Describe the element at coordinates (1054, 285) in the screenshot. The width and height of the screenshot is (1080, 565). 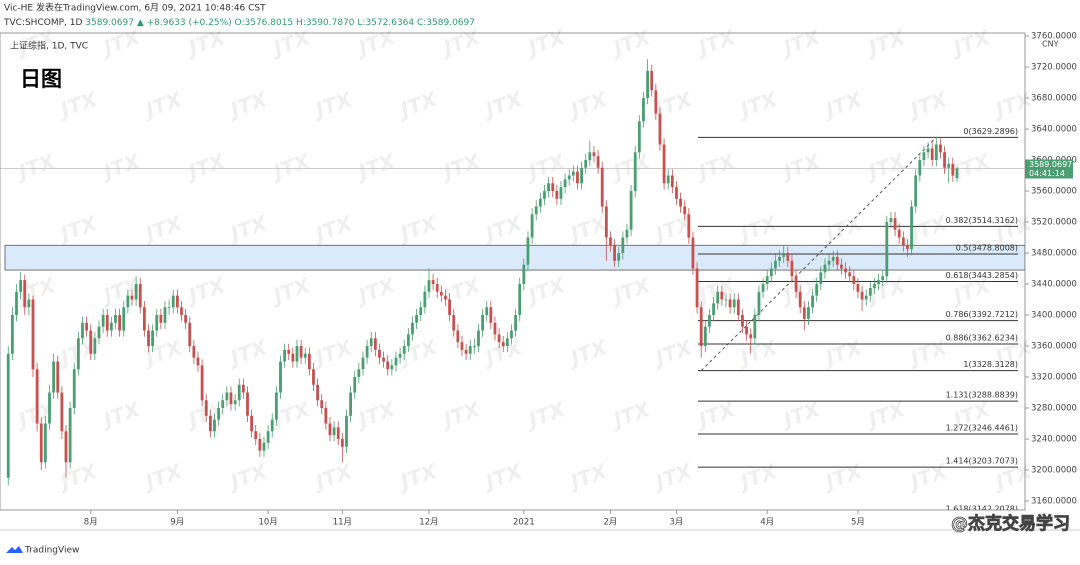
I see `y-tick-label: 3440.0000` at that location.